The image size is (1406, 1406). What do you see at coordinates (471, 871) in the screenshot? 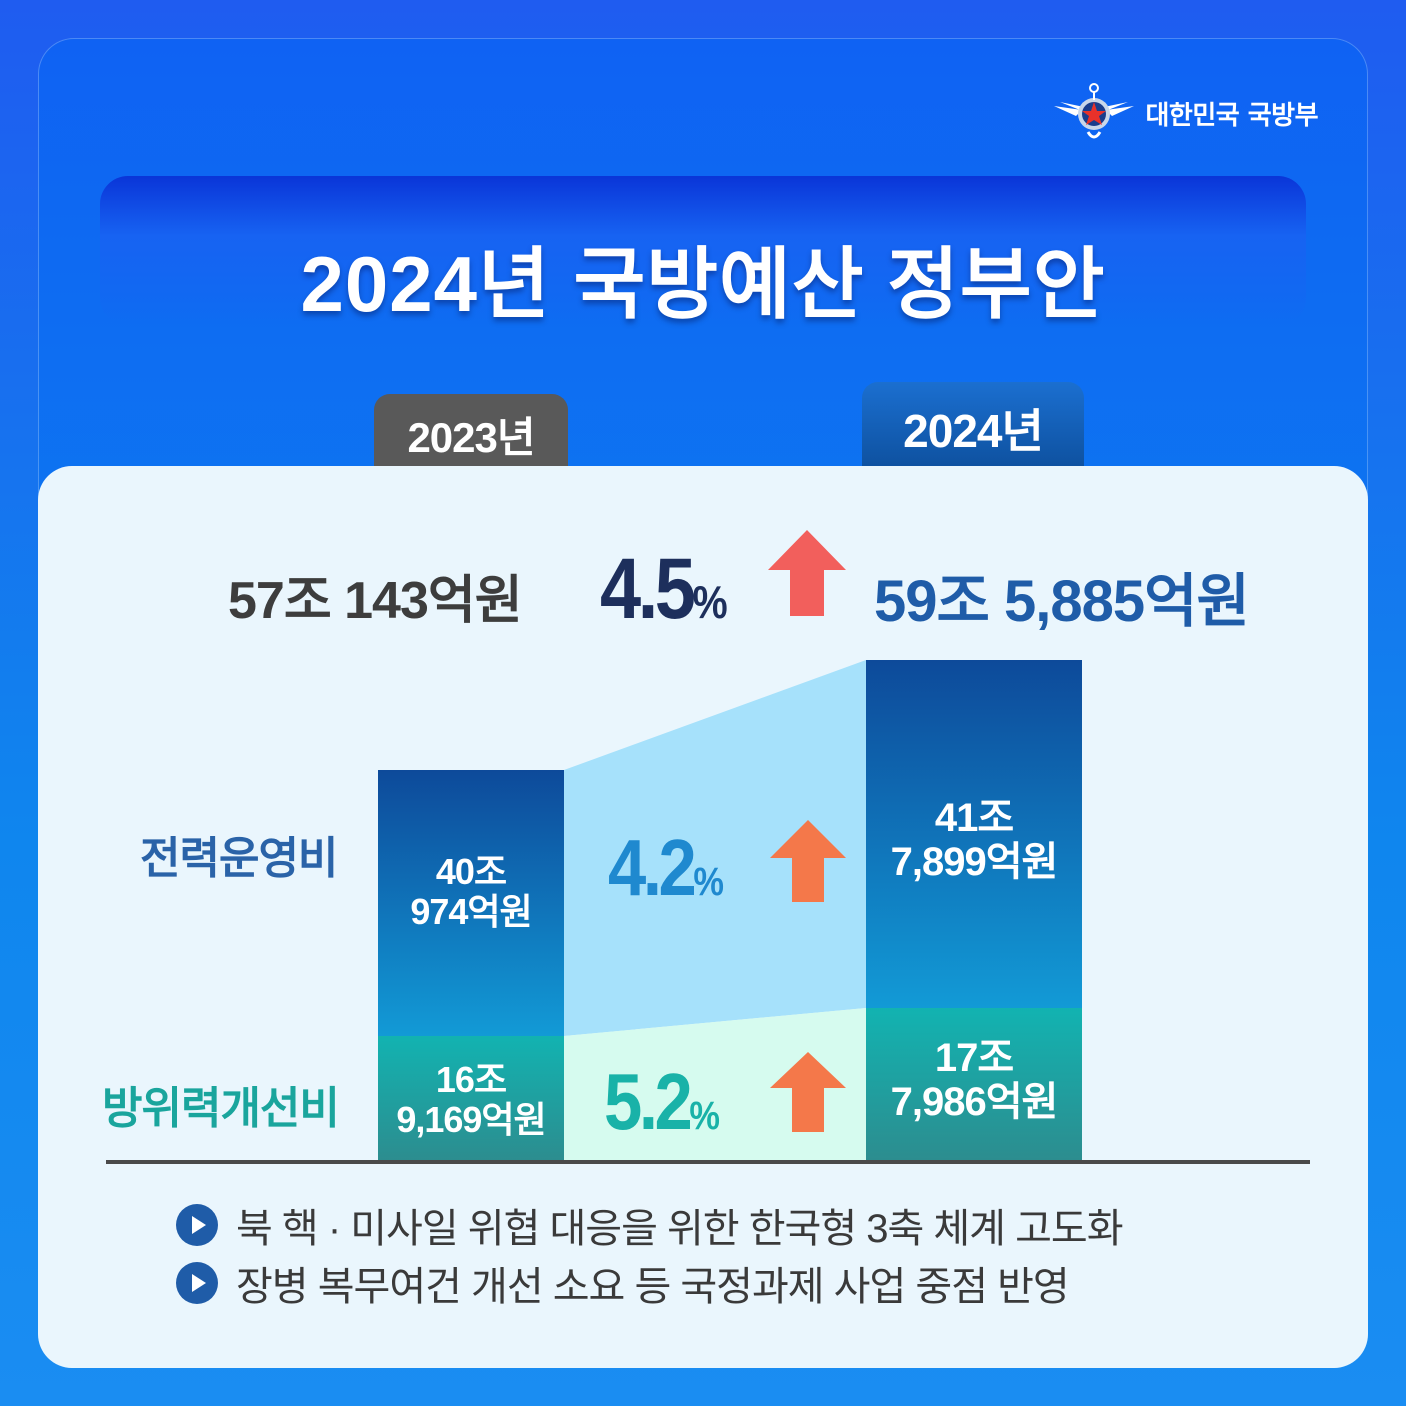
I see `bar-label-2023-ops-line1: 40조` at bounding box center [471, 871].